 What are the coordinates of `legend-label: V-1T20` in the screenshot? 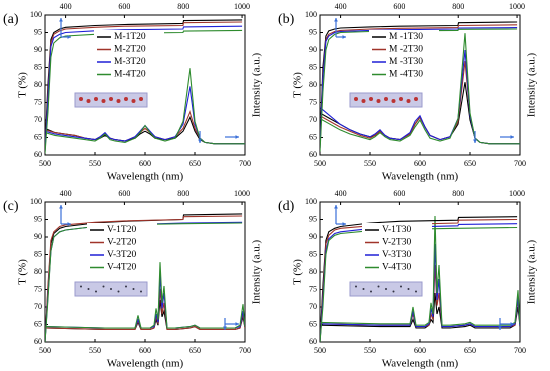 It's located at (121, 230).